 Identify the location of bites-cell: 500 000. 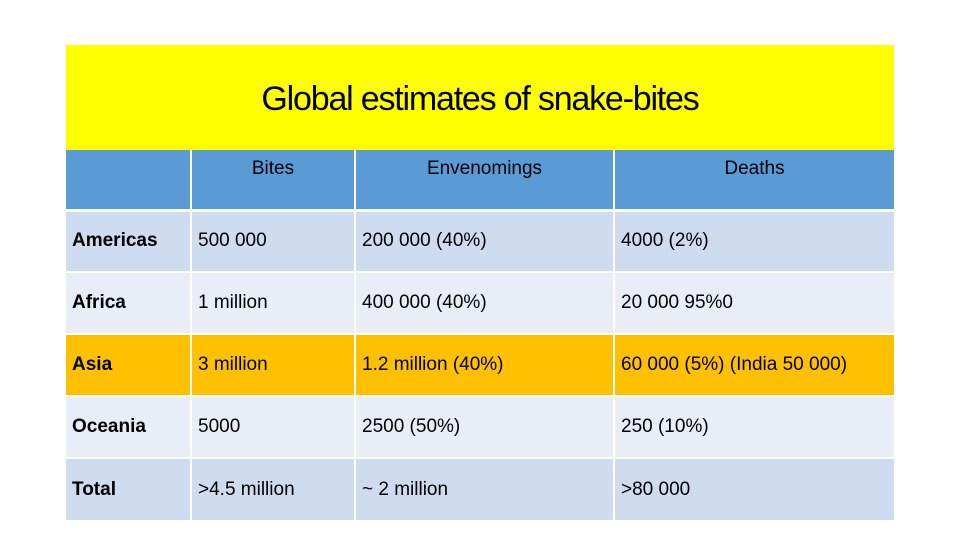
(272, 240).